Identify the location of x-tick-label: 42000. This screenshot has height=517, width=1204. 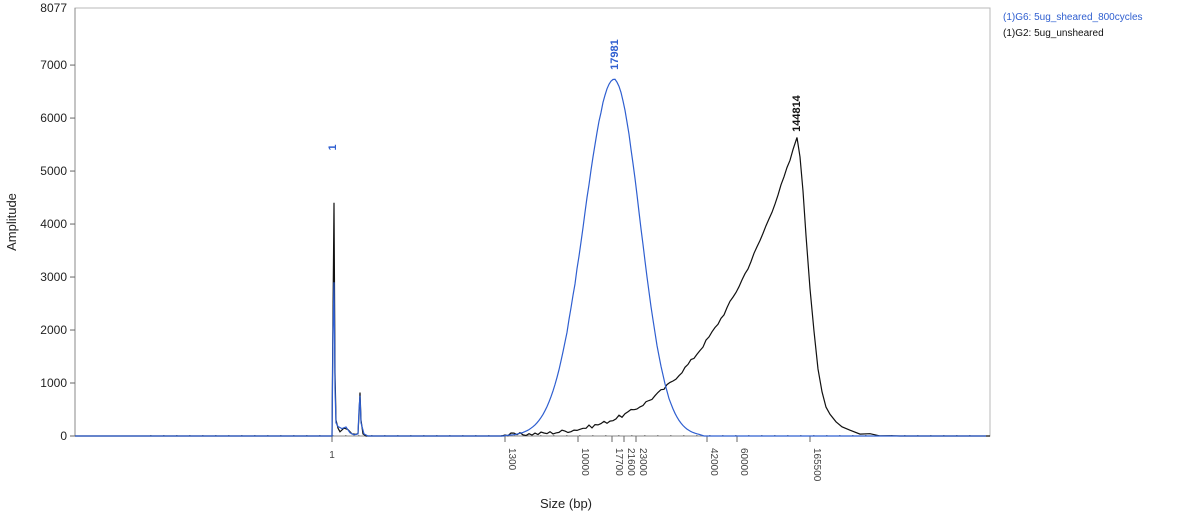
(713, 462).